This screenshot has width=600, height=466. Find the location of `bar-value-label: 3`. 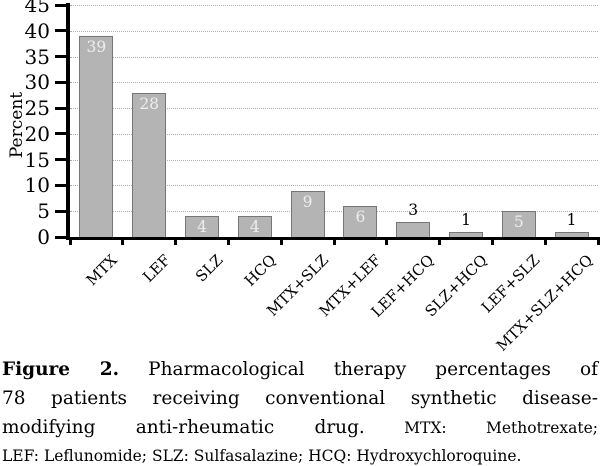

bar-value-label: 3 is located at coordinates (413, 209).